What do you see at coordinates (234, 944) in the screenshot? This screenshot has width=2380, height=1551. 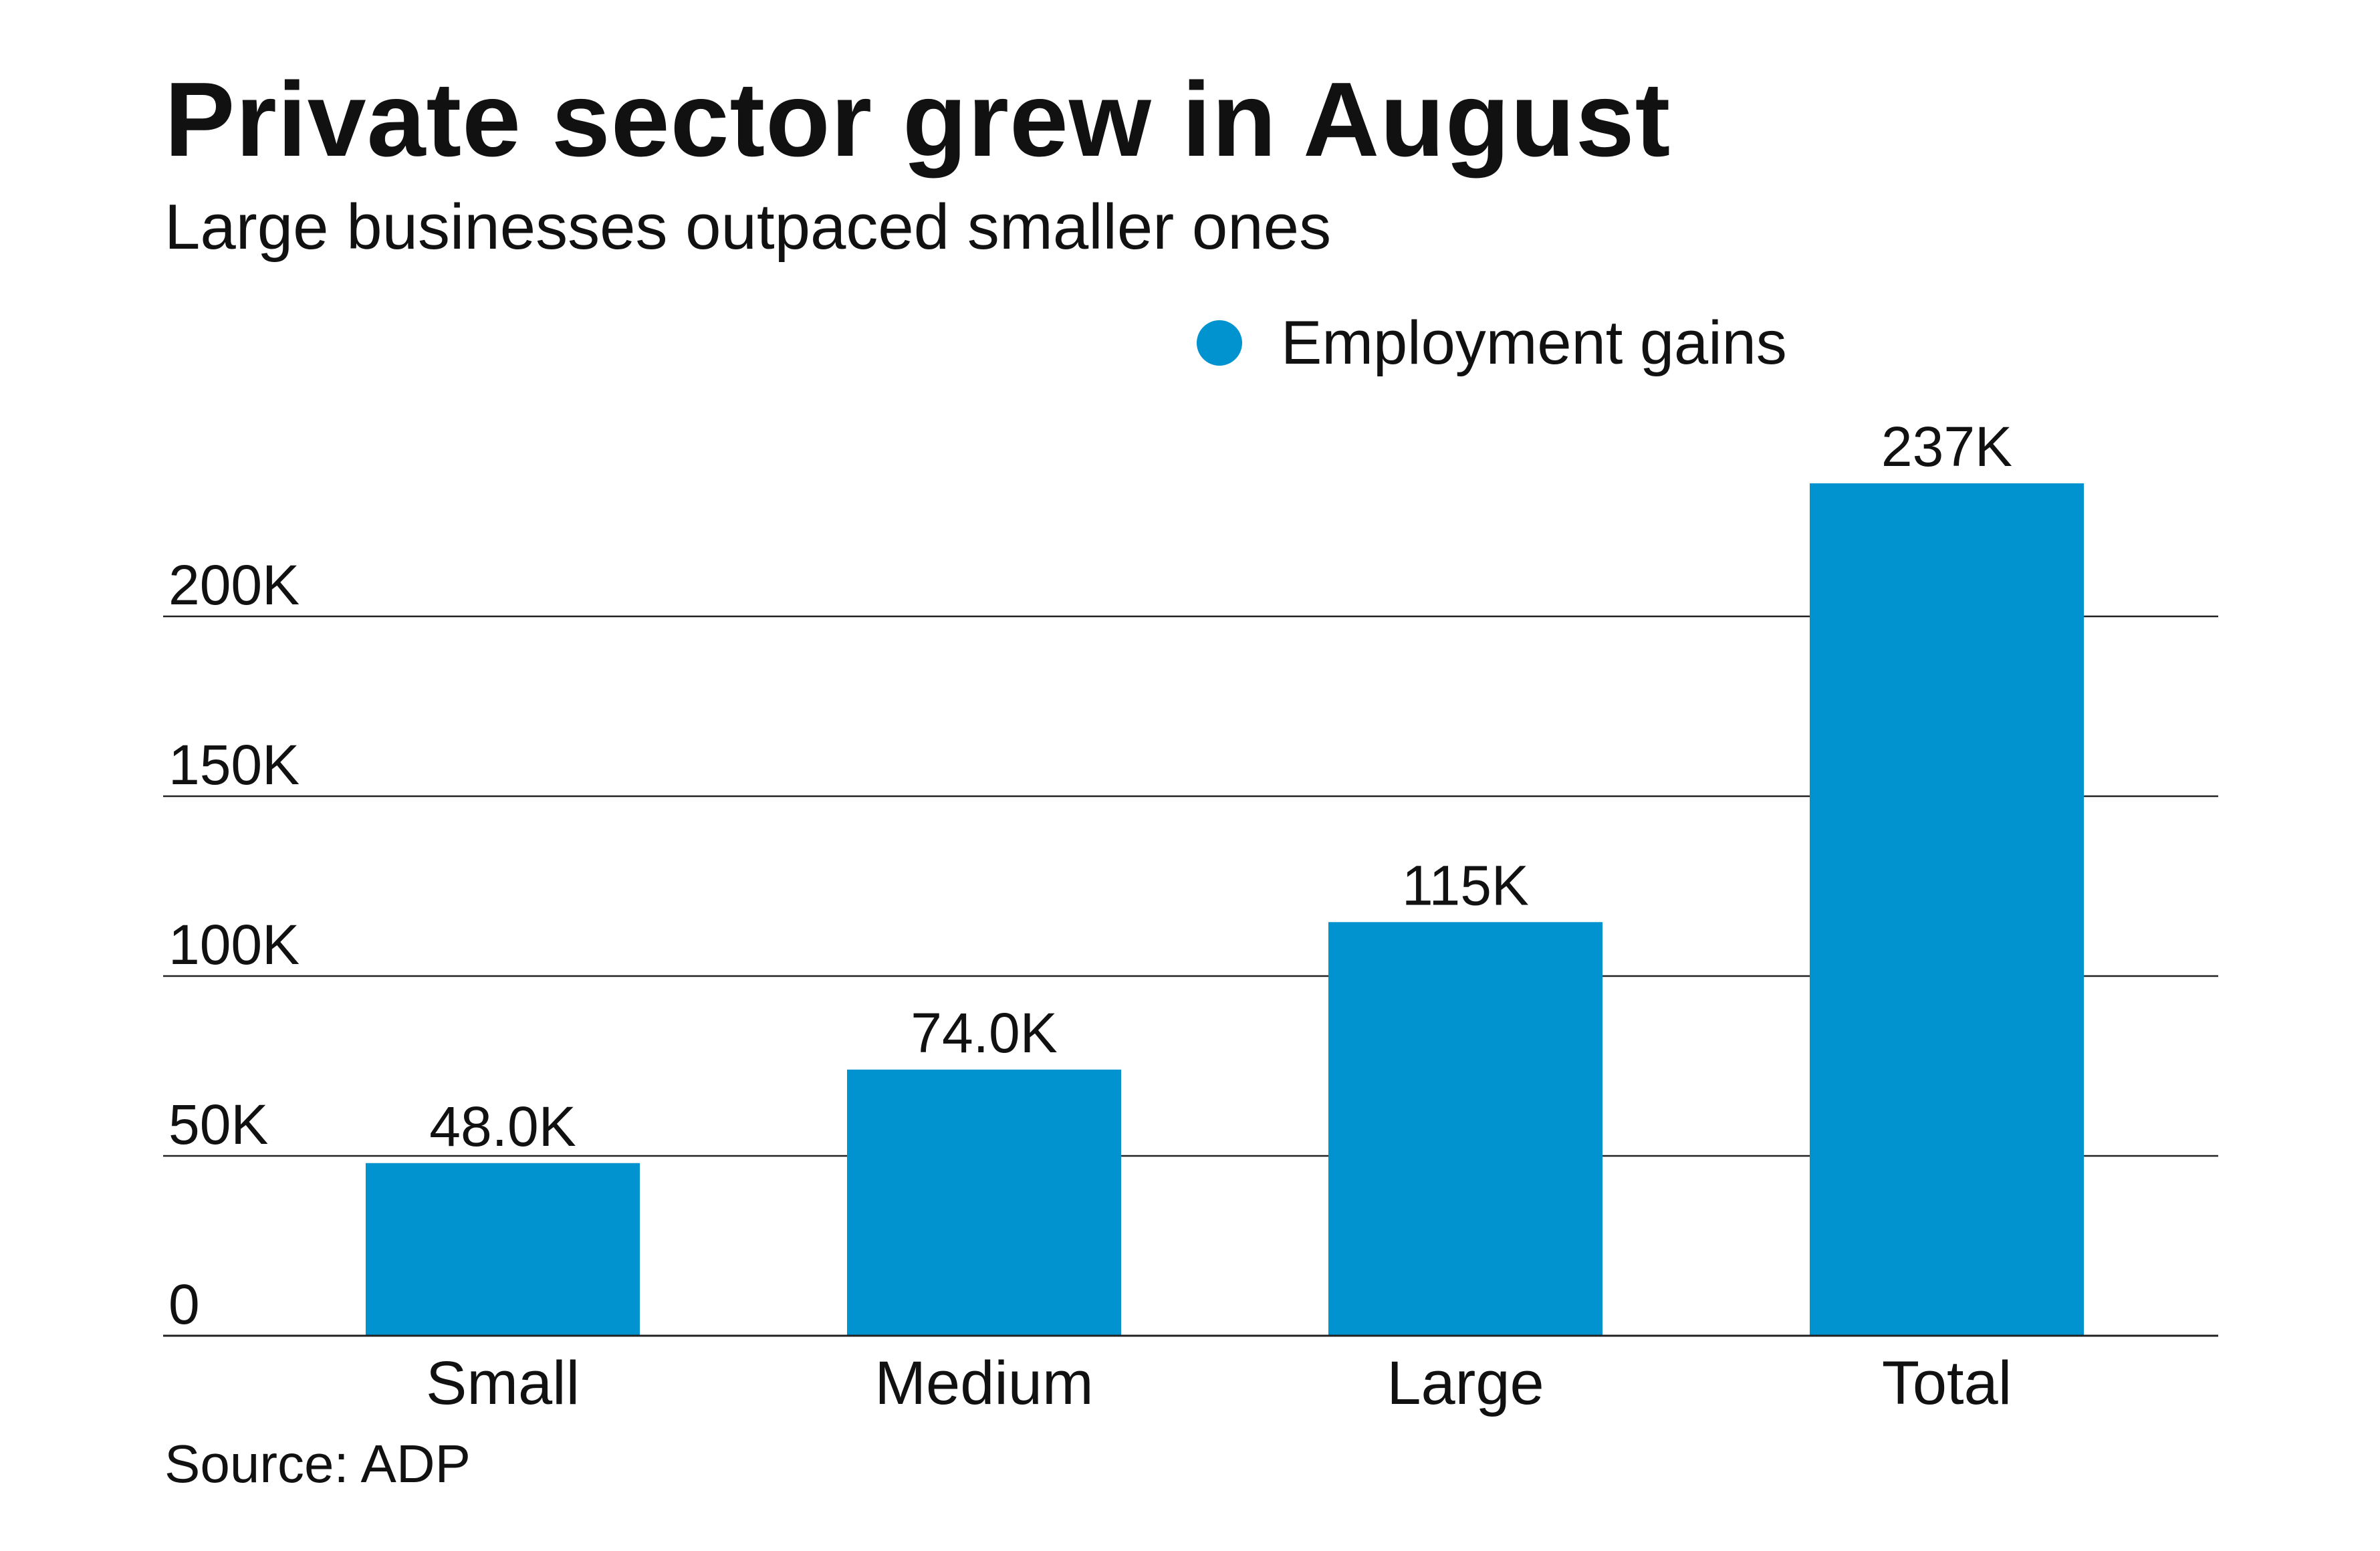 I see `y-tick-label: 100K` at bounding box center [234, 944].